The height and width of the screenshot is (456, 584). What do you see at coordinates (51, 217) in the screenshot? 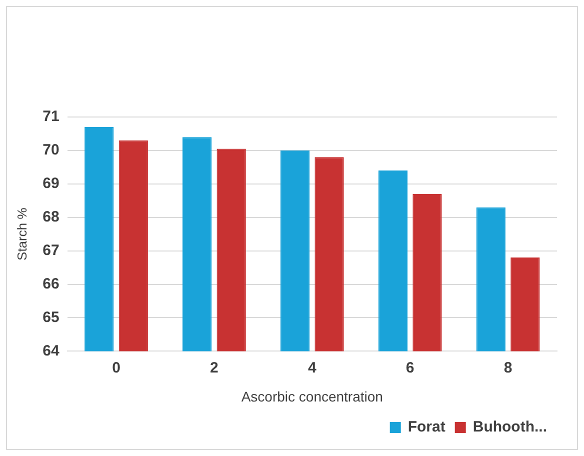
I see `y-tick-label: 68` at bounding box center [51, 217].